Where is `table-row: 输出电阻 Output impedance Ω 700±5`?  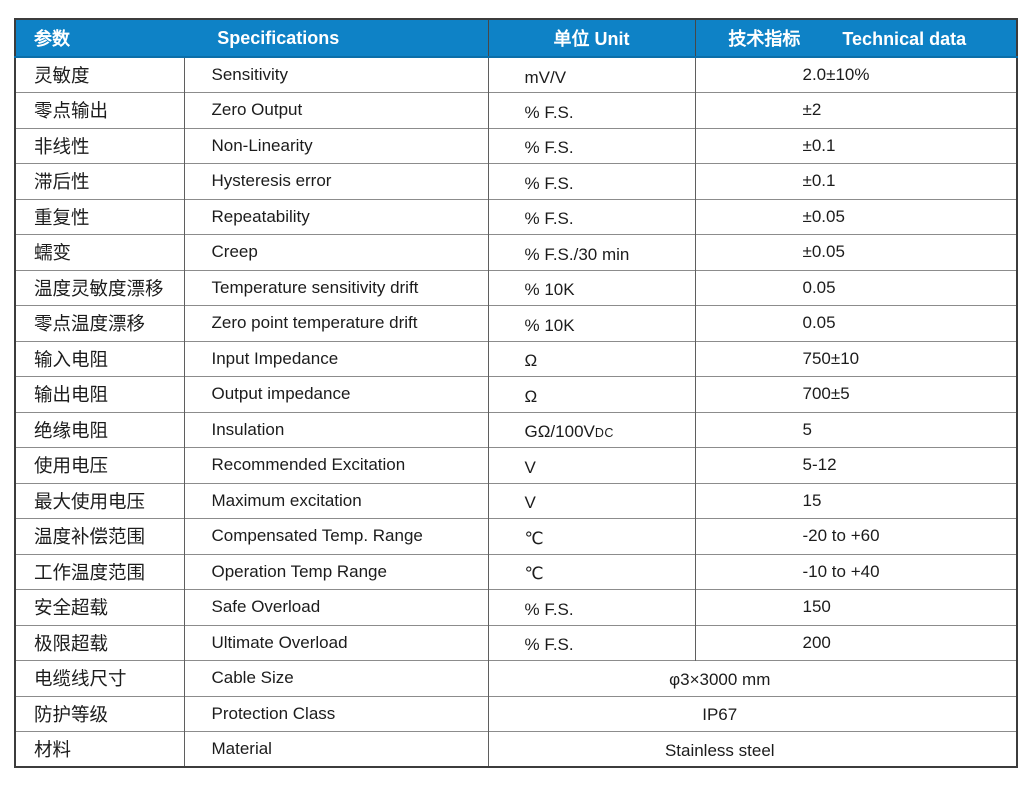
table-row: 输出电阻 Output impedance Ω 700±5 is located at coordinates (516, 394).